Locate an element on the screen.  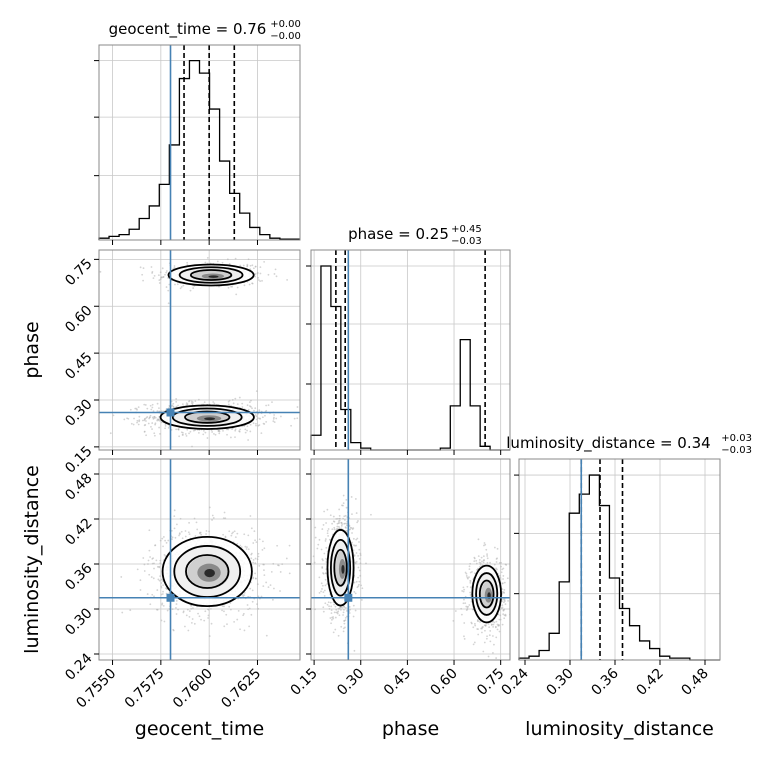
truth-marker is located at coordinates (170, 597).